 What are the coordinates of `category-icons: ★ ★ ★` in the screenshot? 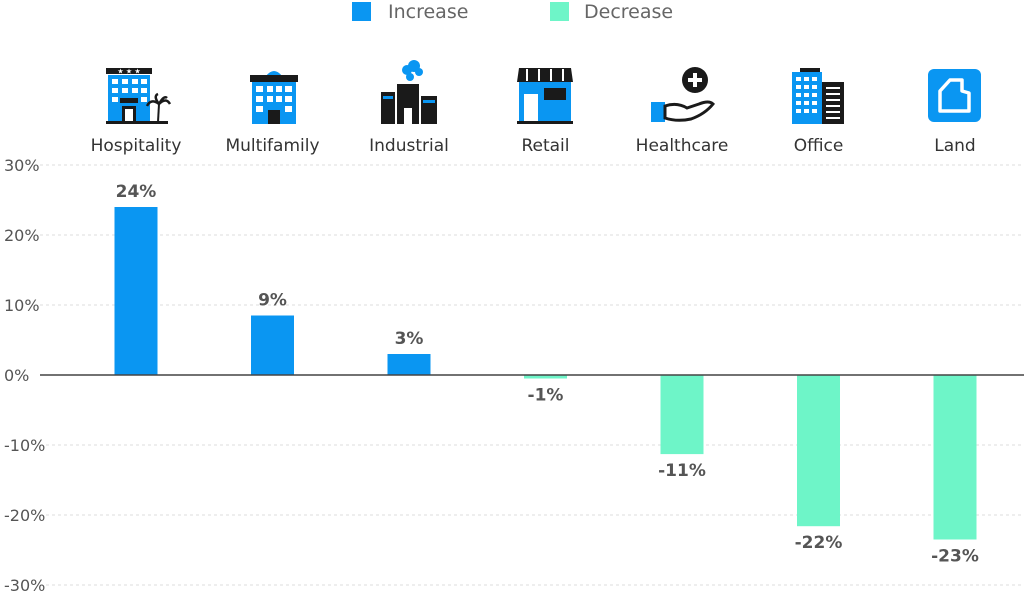 It's located at (543, 92).